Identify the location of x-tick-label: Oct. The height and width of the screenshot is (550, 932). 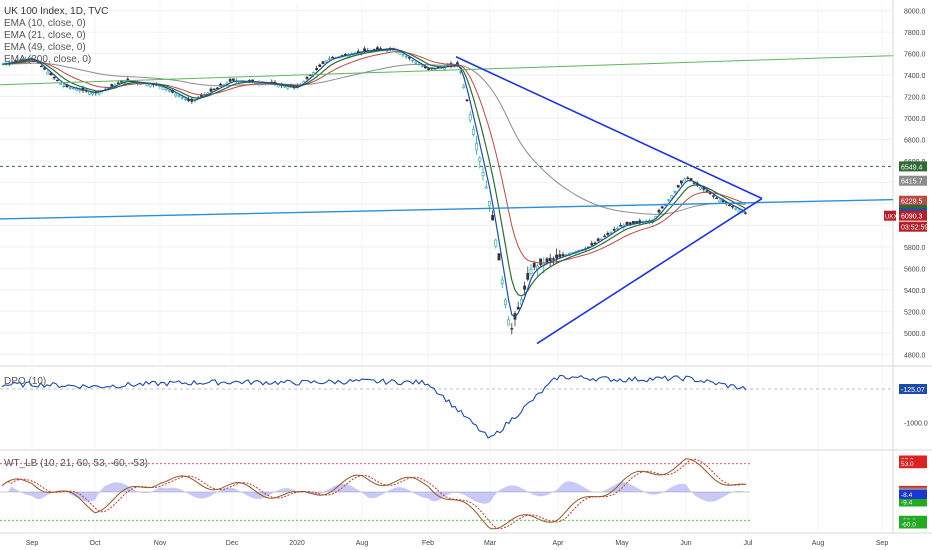
(95, 543).